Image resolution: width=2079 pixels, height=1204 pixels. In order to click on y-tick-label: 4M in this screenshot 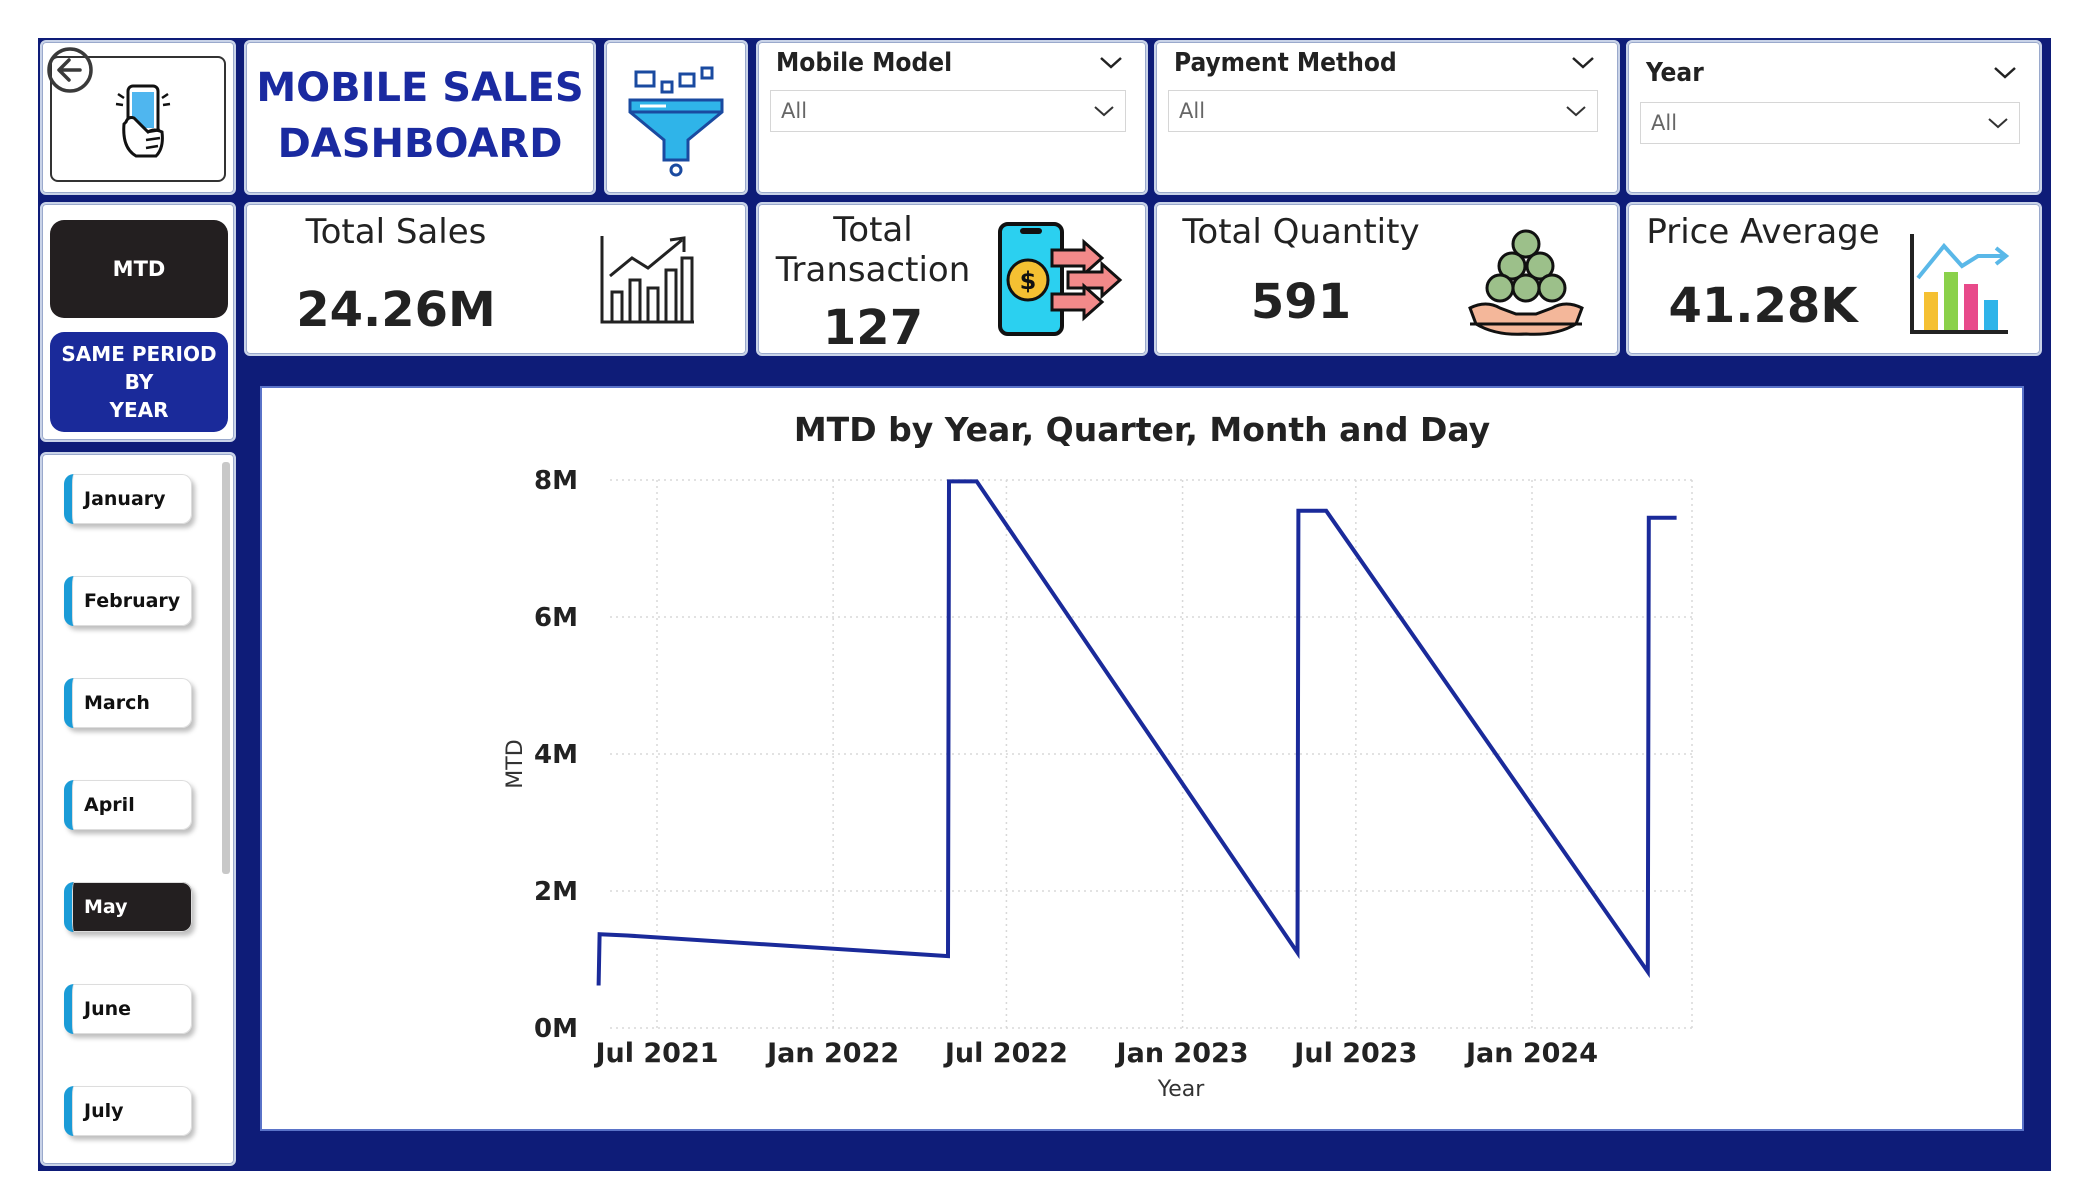, I will do `click(556, 755)`.